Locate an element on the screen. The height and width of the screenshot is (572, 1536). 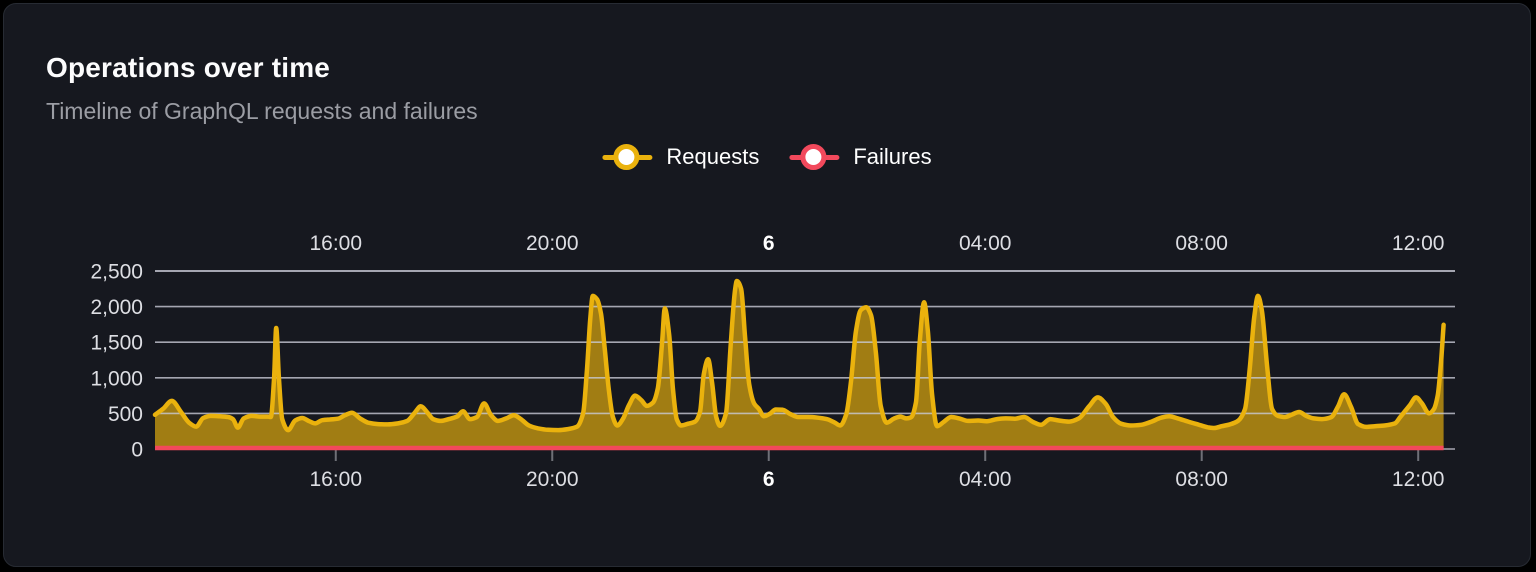
svg-text: 2,000 is located at coordinates (116, 307).